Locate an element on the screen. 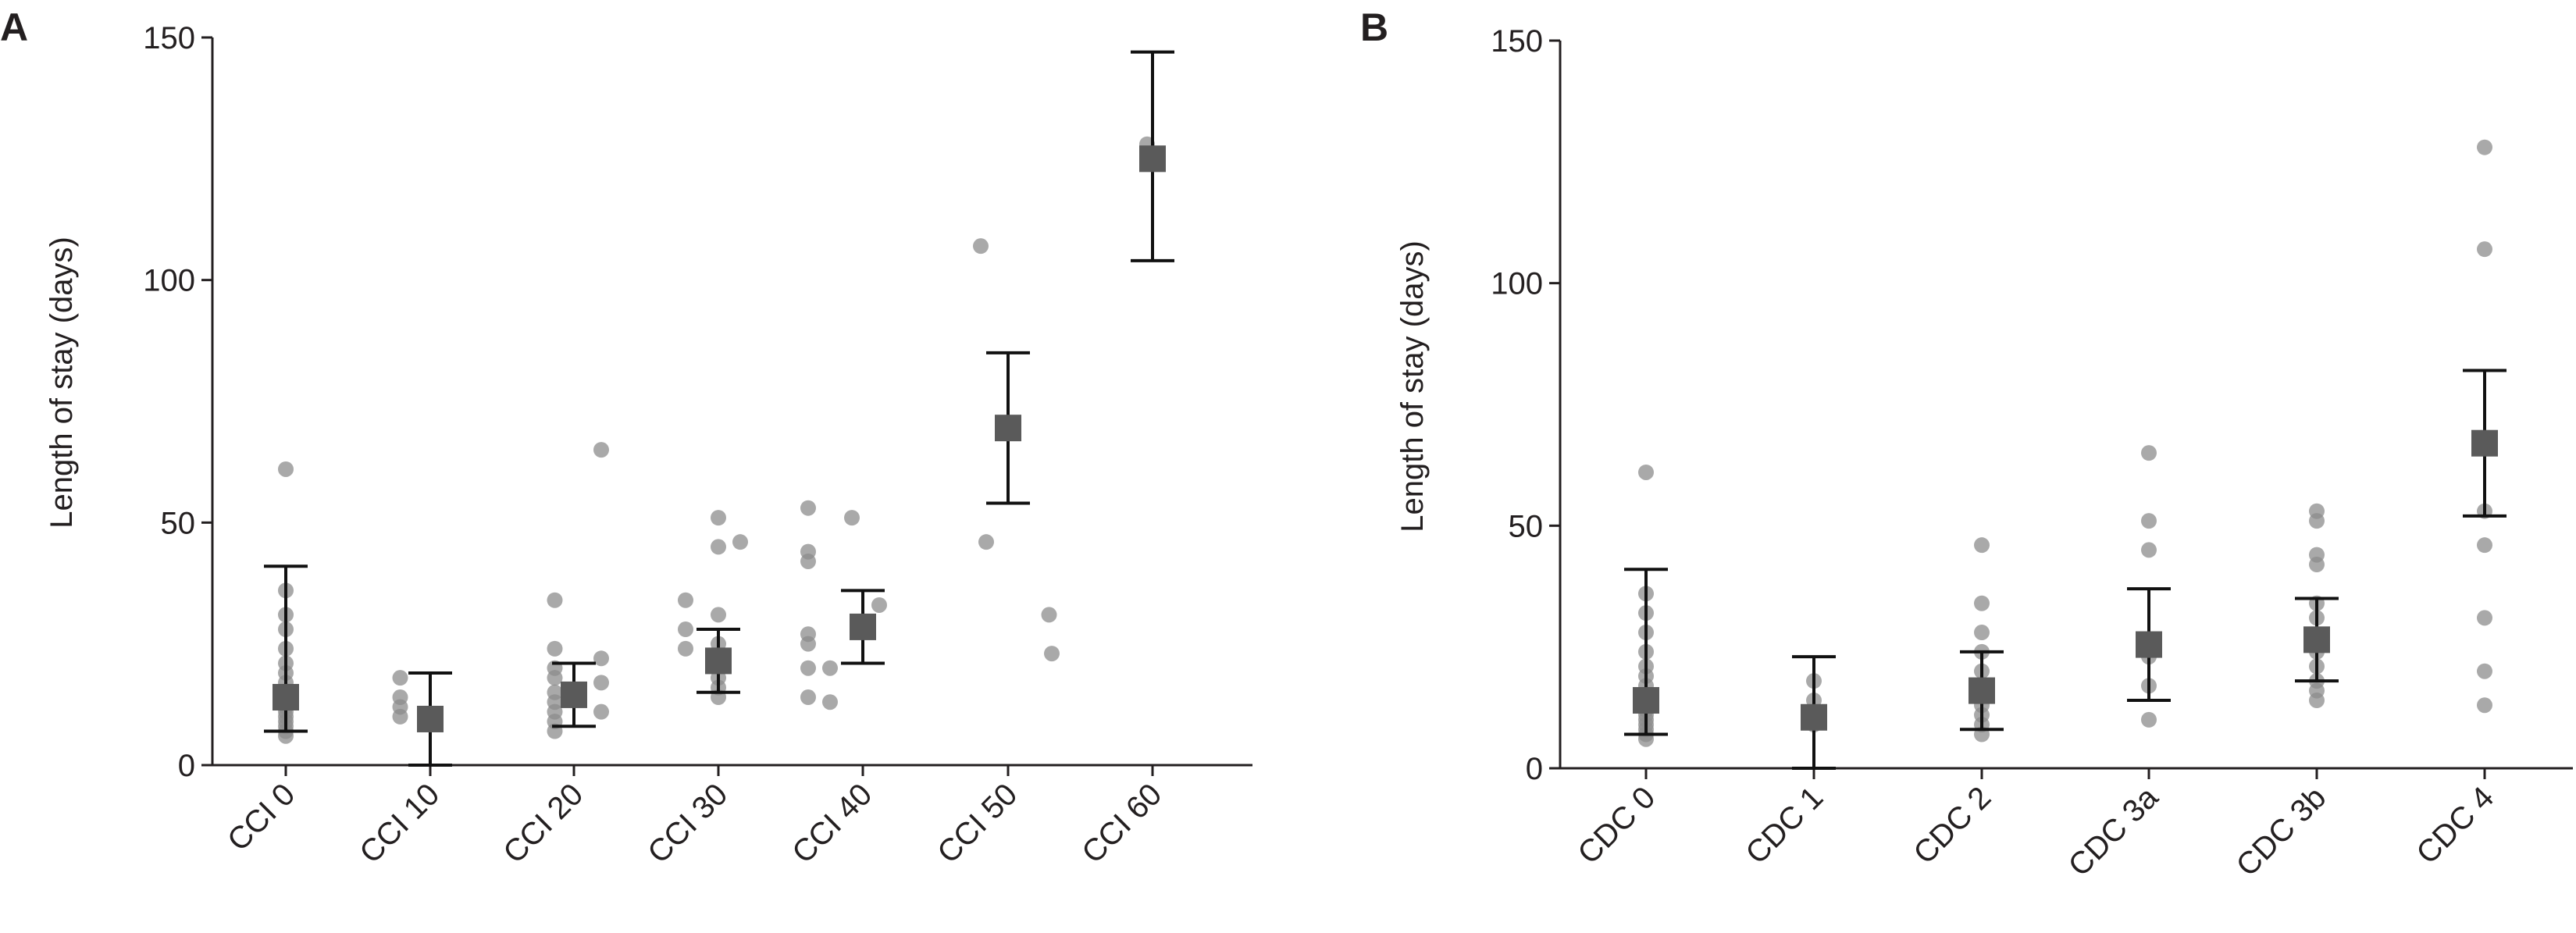 The width and height of the screenshot is (2576, 933). panel-a-y-tick-label-150: 150 is located at coordinates (169, 38).